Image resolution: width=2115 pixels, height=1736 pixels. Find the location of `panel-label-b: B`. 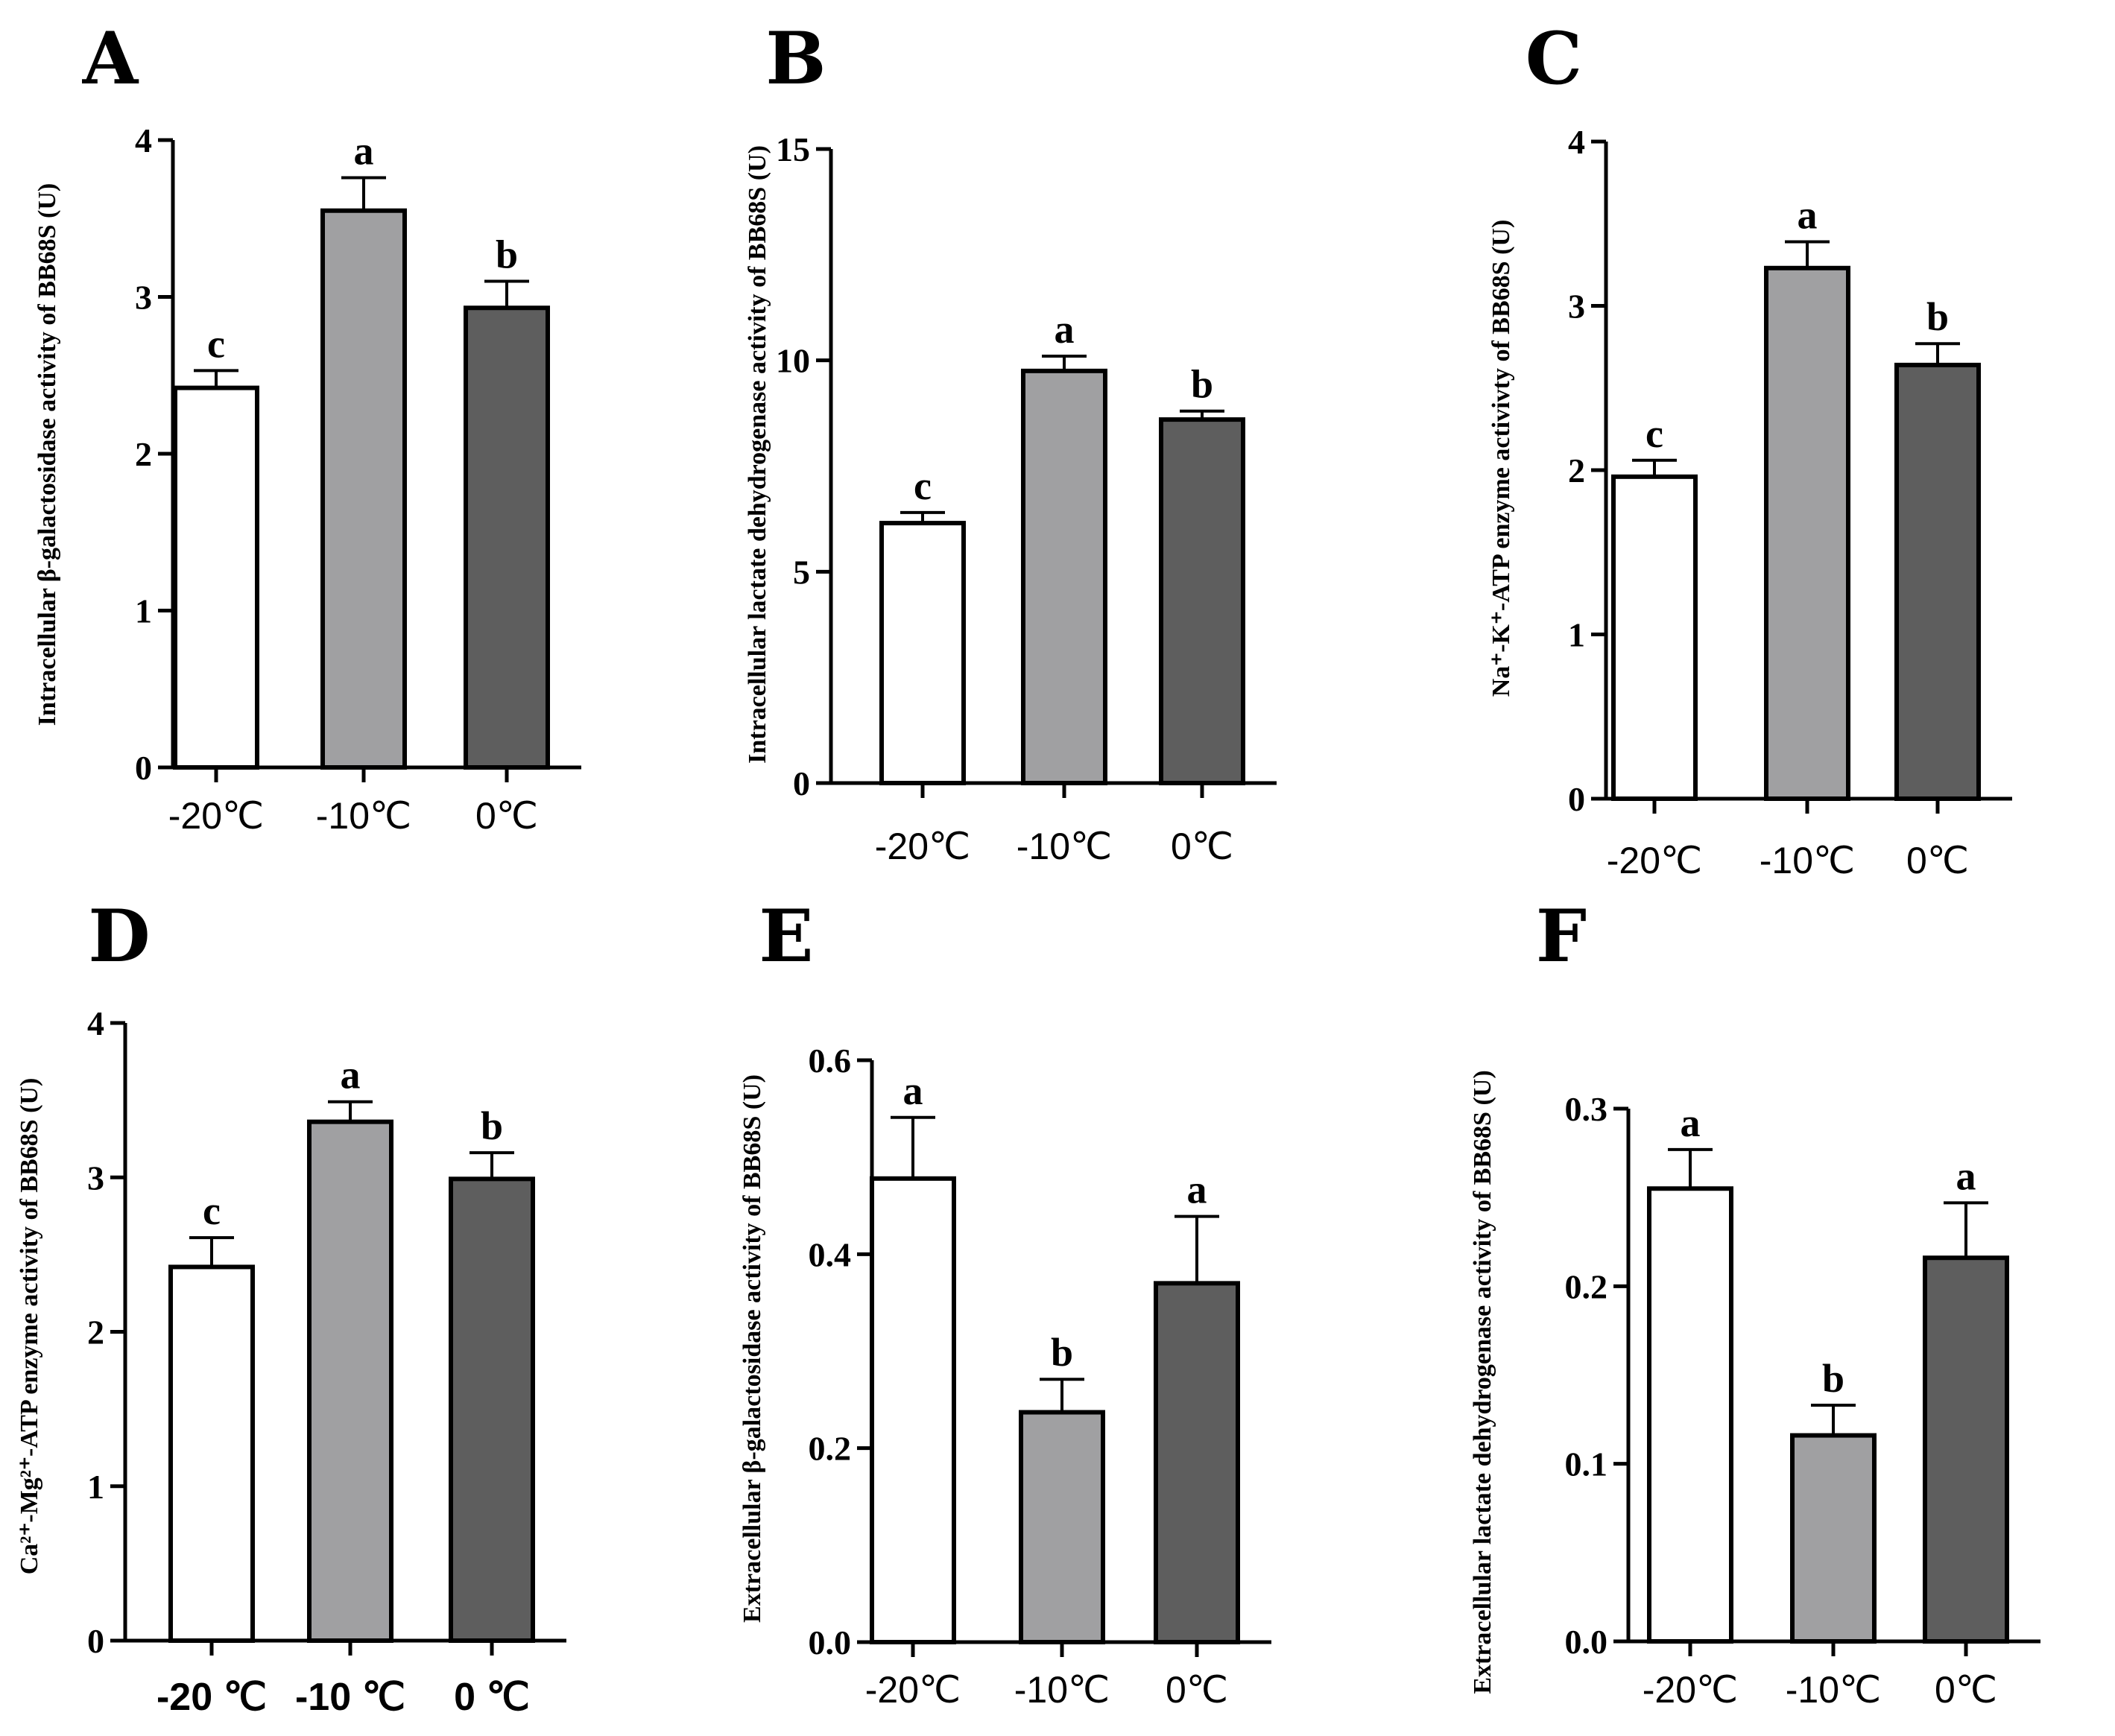

panel-label-b: B is located at coordinates (795, 58).